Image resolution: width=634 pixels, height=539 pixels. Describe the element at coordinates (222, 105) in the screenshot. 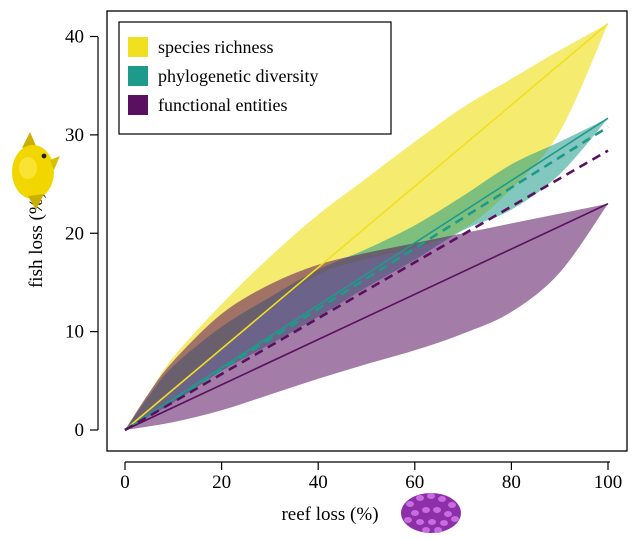

I see `legend-label-functional-entities: functional entities` at that location.